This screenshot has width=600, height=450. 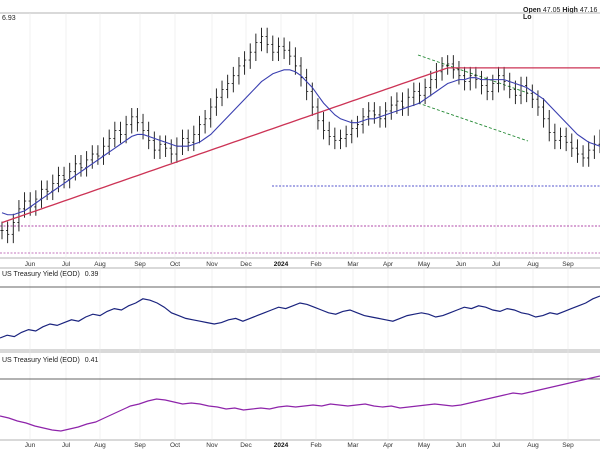 What do you see at coordinates (353, 445) in the screenshot?
I see `x-tick-bottom-9: Mar` at bounding box center [353, 445].